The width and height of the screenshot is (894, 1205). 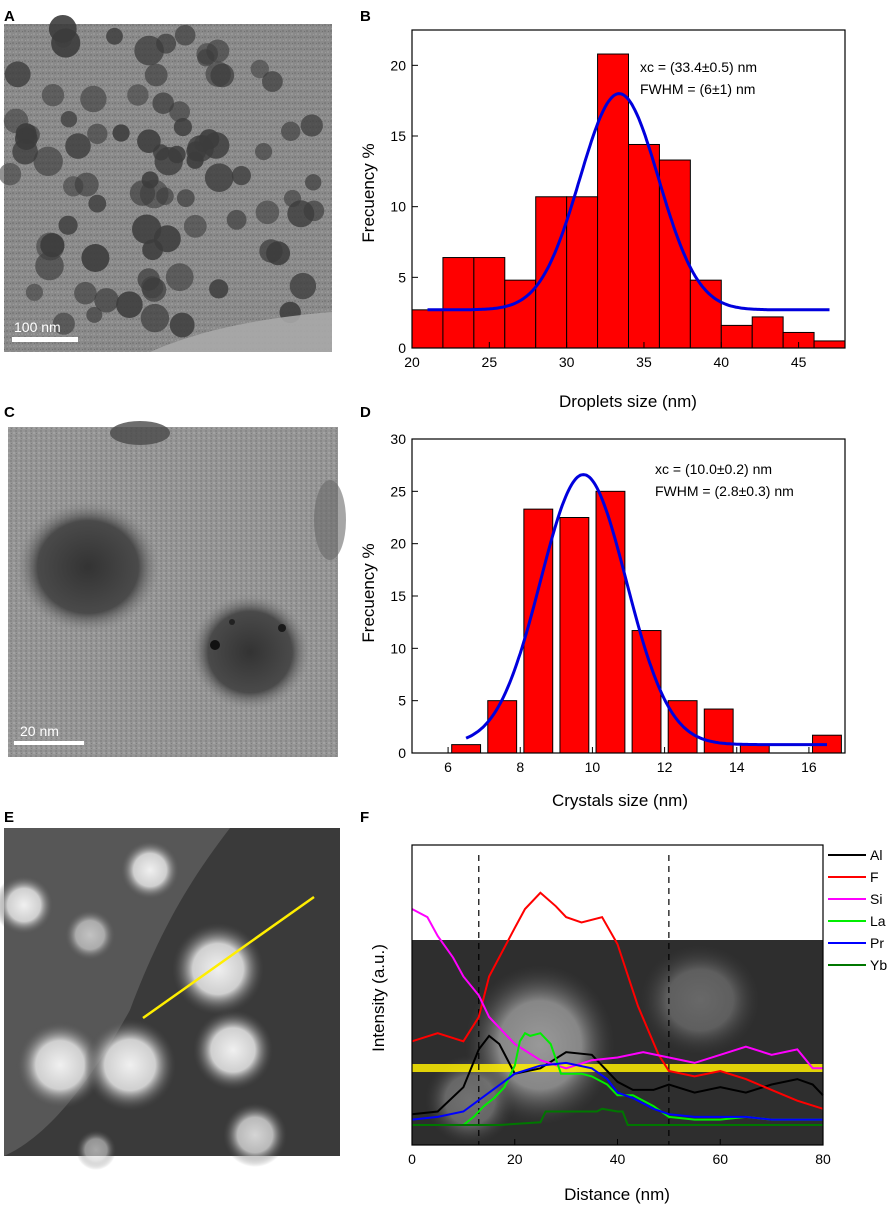 I want to click on y-tick-label: 5, so click(x=402, y=277).